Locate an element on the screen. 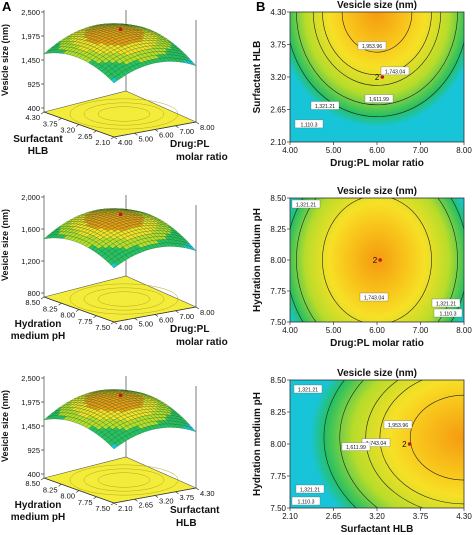 This screenshot has width=474, height=535. y-axis-label: Surfactant is located at coordinates (38, 139).